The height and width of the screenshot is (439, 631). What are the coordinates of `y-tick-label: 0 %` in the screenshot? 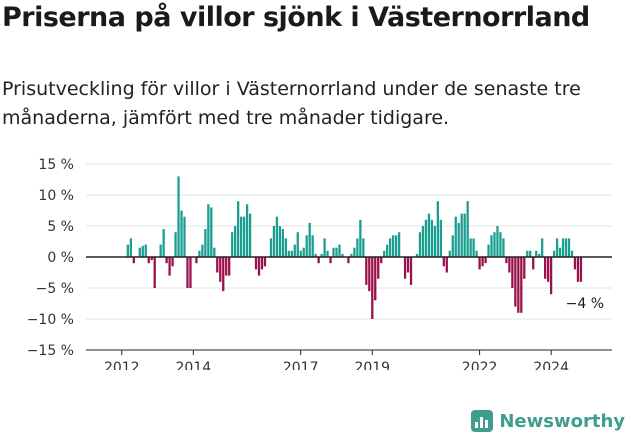 It's located at (60, 258).